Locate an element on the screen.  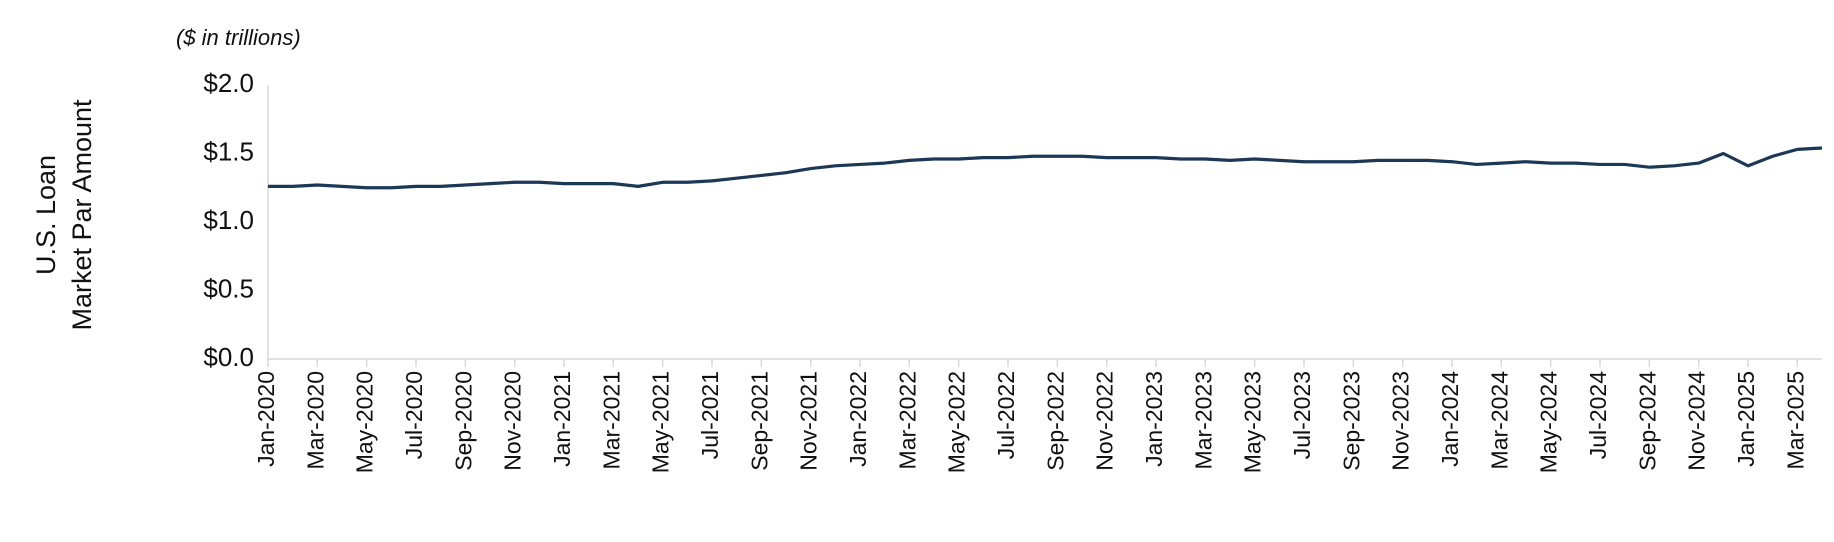
x-tick-label: Mar-2021 is located at coordinates (611, 420).